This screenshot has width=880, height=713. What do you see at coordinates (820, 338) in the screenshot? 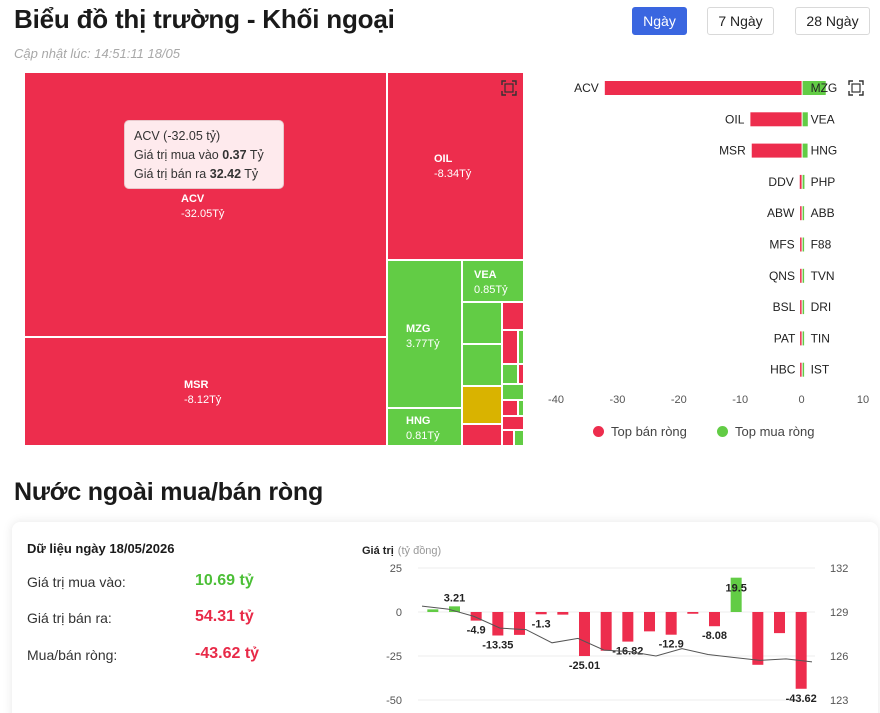
I see `buy-category-label: TIN` at bounding box center [820, 338].